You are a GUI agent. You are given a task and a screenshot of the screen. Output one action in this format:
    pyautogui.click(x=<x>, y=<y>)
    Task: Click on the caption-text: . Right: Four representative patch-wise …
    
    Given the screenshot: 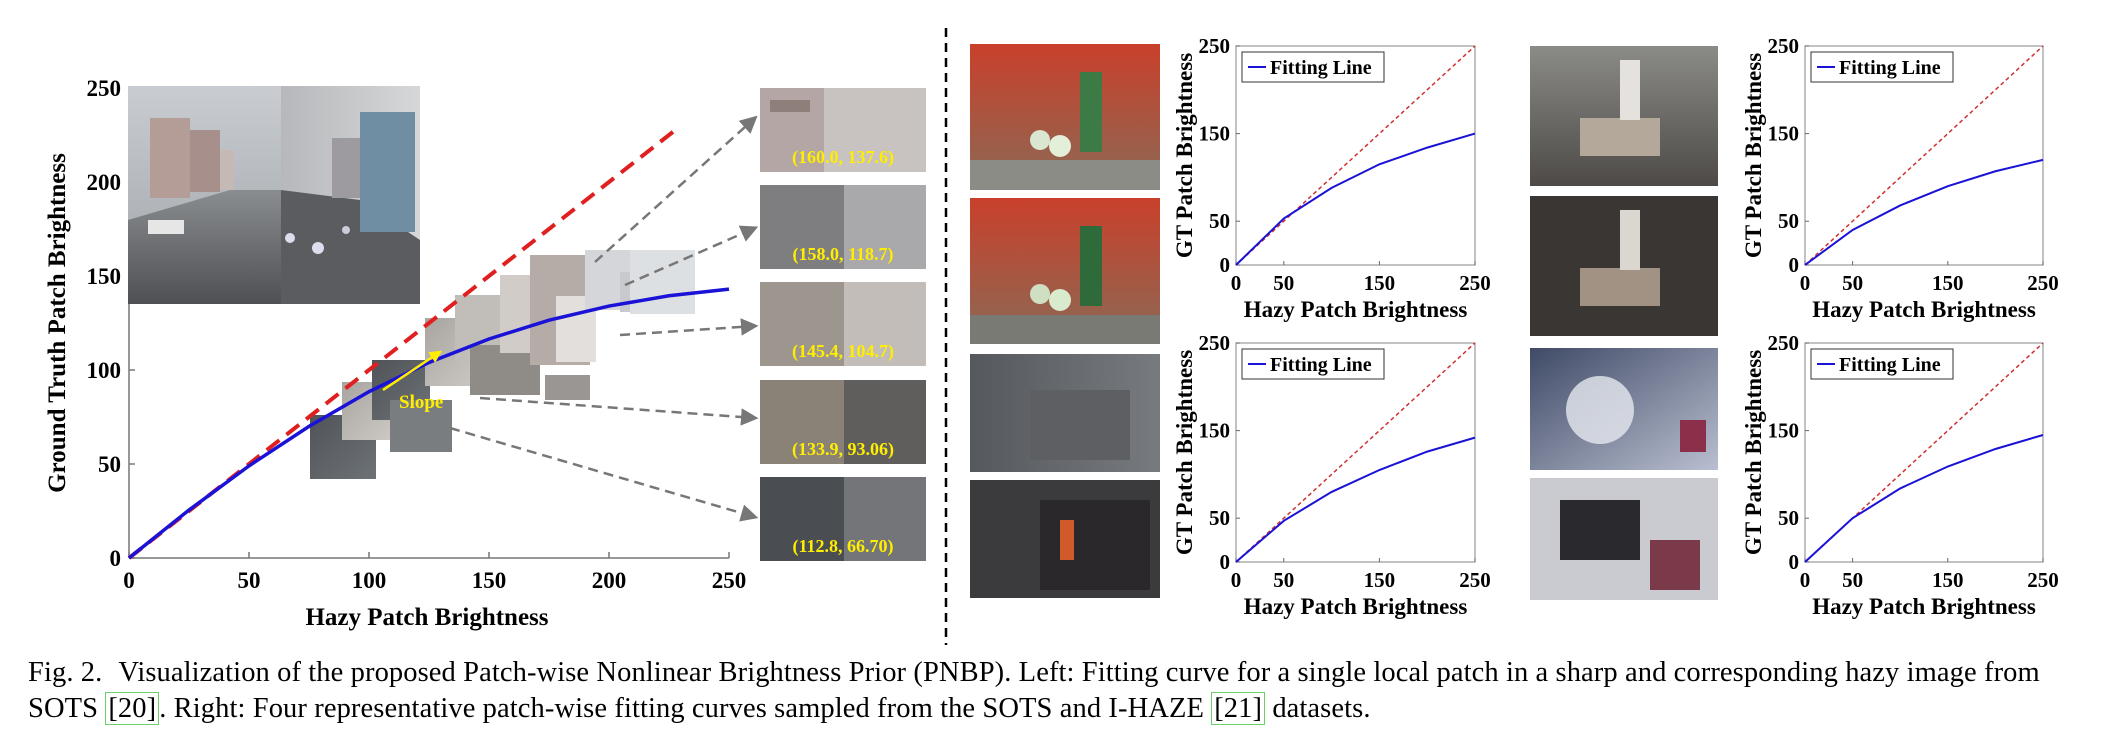 What is the action you would take?
    pyautogui.click(x=685, y=708)
    